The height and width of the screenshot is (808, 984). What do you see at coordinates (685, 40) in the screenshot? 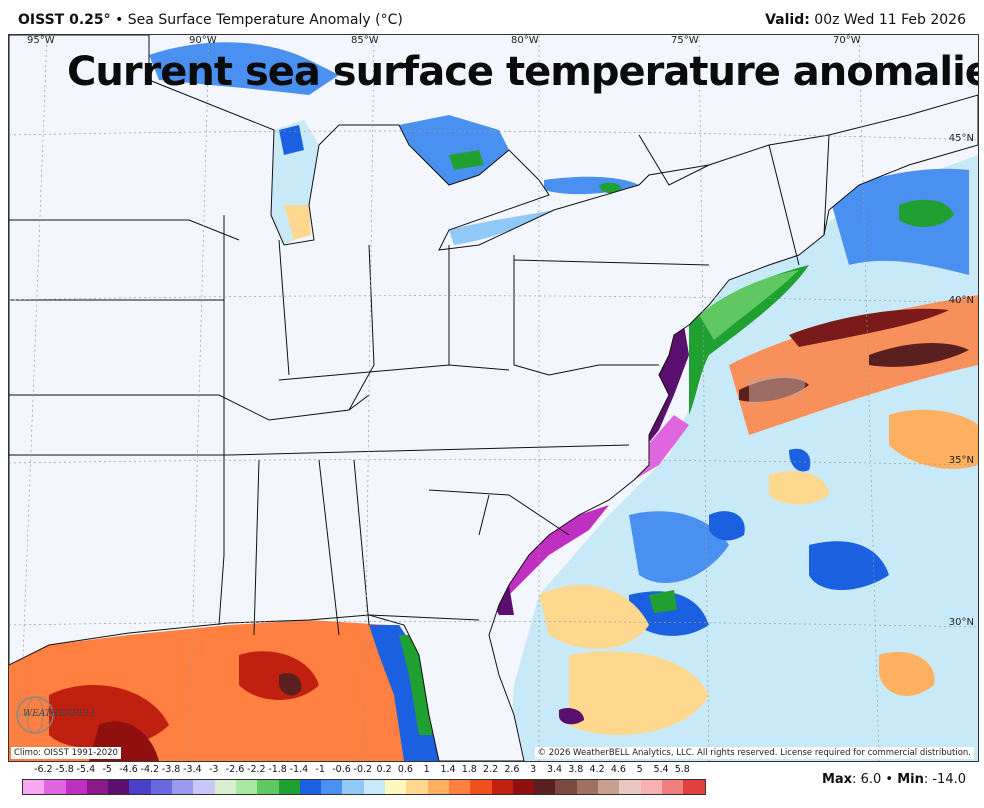
I see `lon-label: 75°W` at bounding box center [685, 40].